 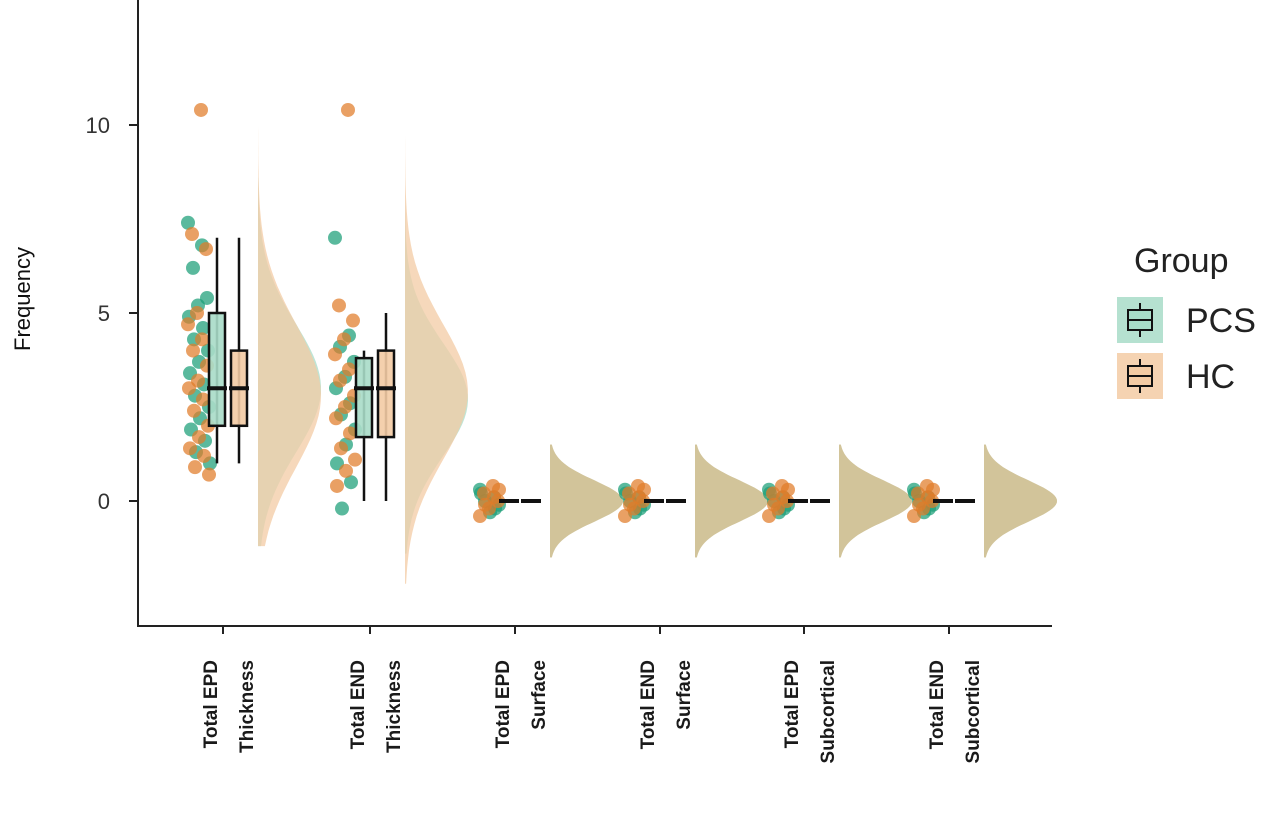 What do you see at coordinates (22, 299) in the screenshot?
I see `y-axis-title: Frequency` at bounding box center [22, 299].